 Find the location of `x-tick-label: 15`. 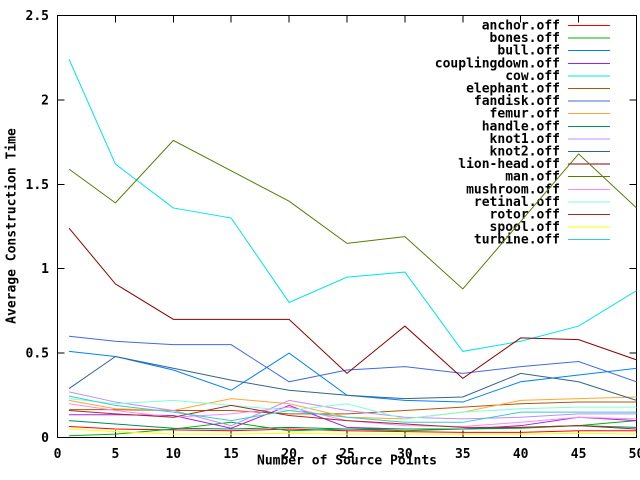

x-tick-label: 15 is located at coordinates (231, 454).